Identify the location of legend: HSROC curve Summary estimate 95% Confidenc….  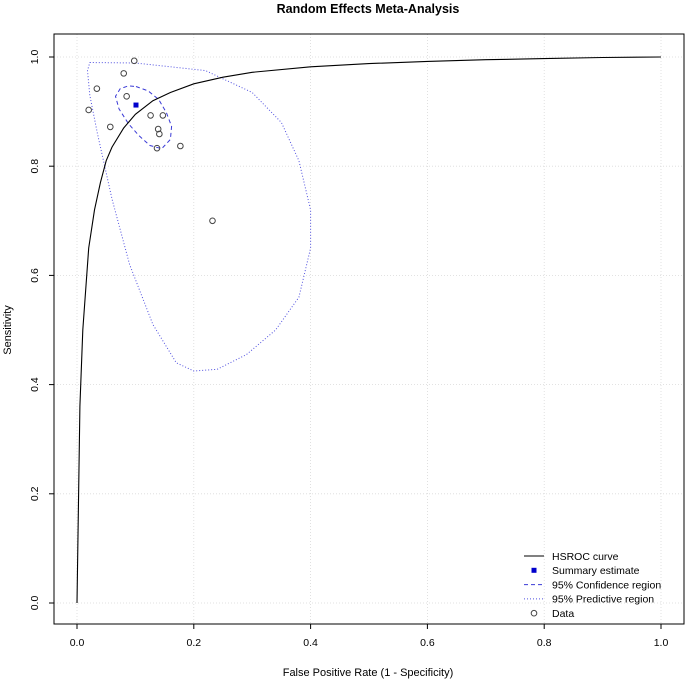
(592, 585).